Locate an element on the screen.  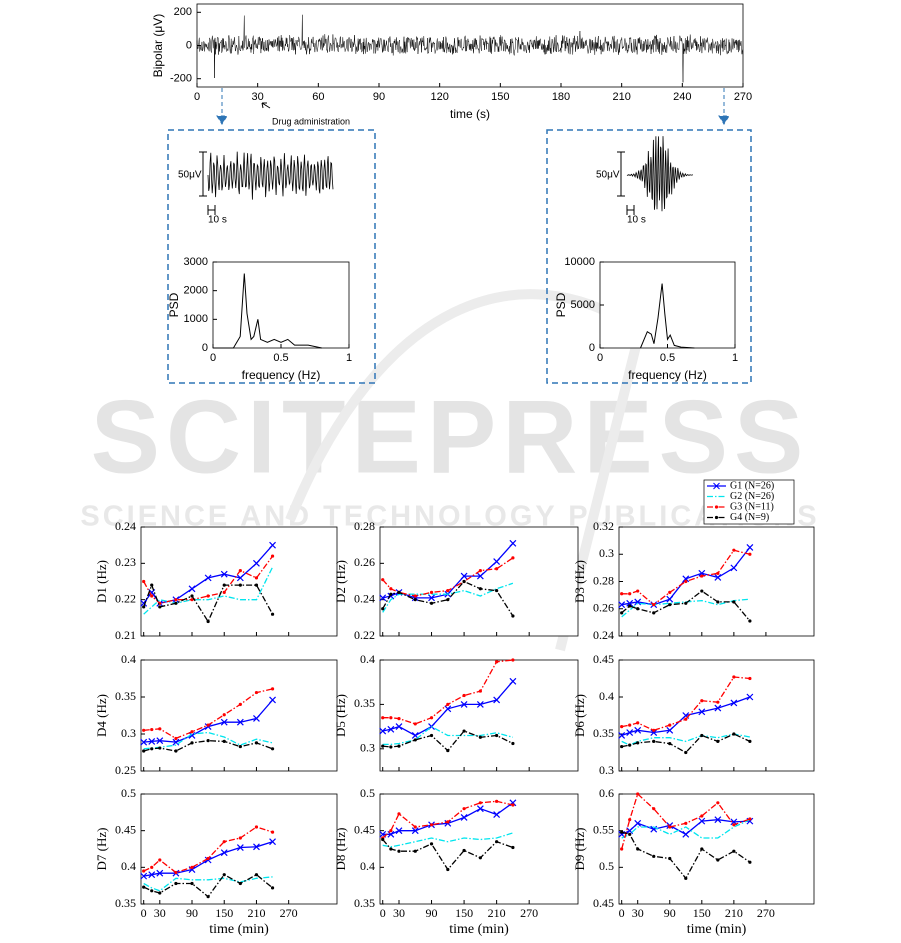
legend: G1 (N=26)G2 (N=26)G3 (N=11)G4 (N=9) is located at coordinates (749, 502).